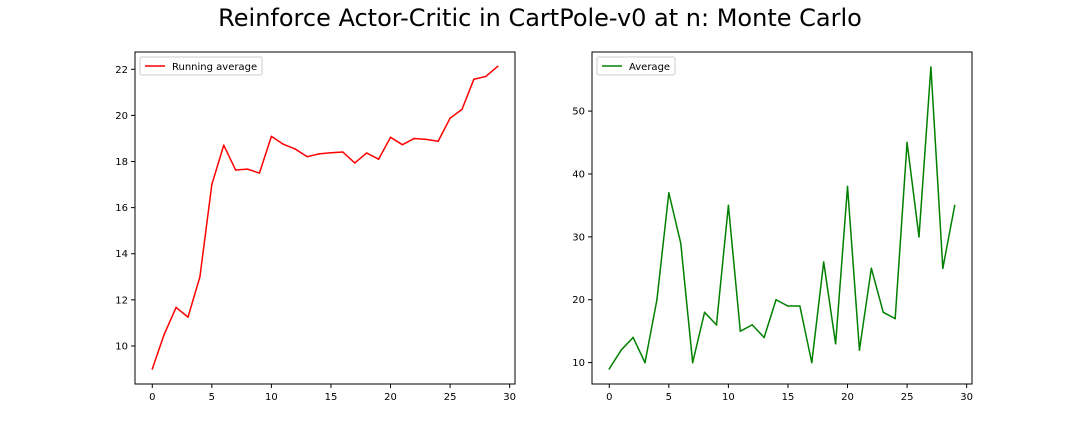 The width and height of the screenshot is (1080, 432). Describe the element at coordinates (121, 162) in the screenshot. I see `plot-1-ytick-label: 18` at that location.